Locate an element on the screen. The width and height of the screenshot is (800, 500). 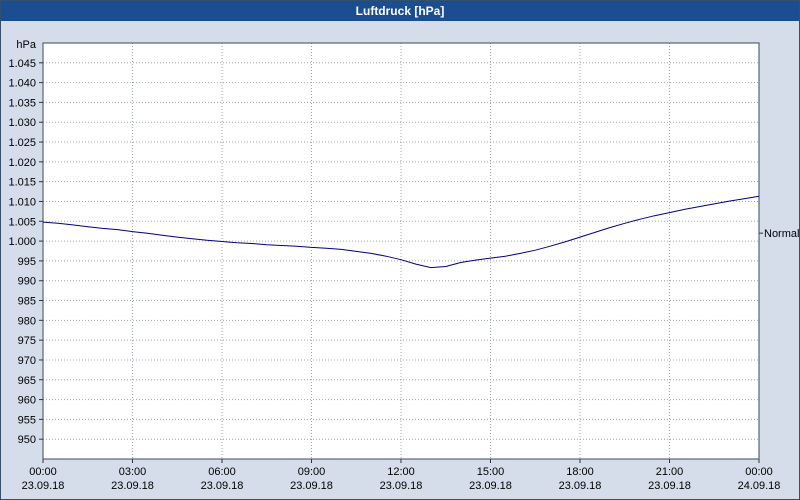
y-tick-label: 1.005 is located at coordinates (22, 222).